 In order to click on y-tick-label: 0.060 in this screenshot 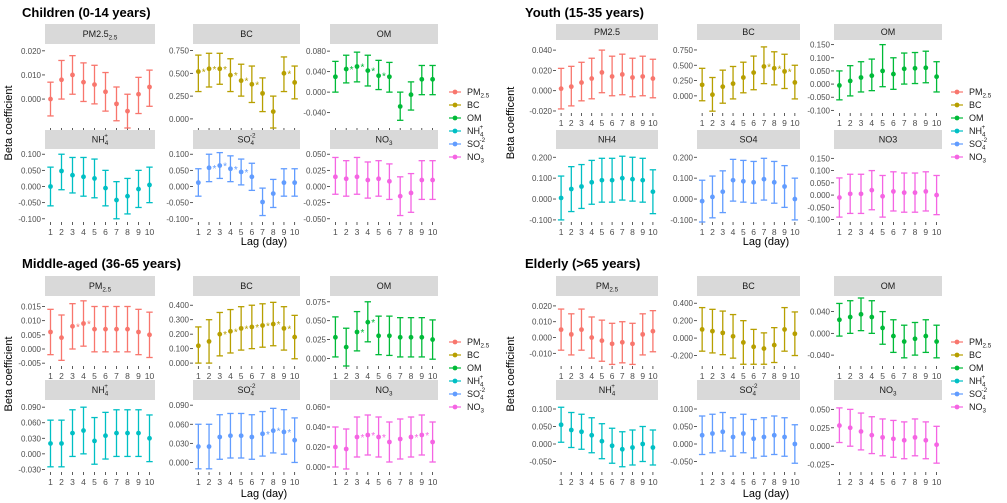, I will do `click(316, 407)`.